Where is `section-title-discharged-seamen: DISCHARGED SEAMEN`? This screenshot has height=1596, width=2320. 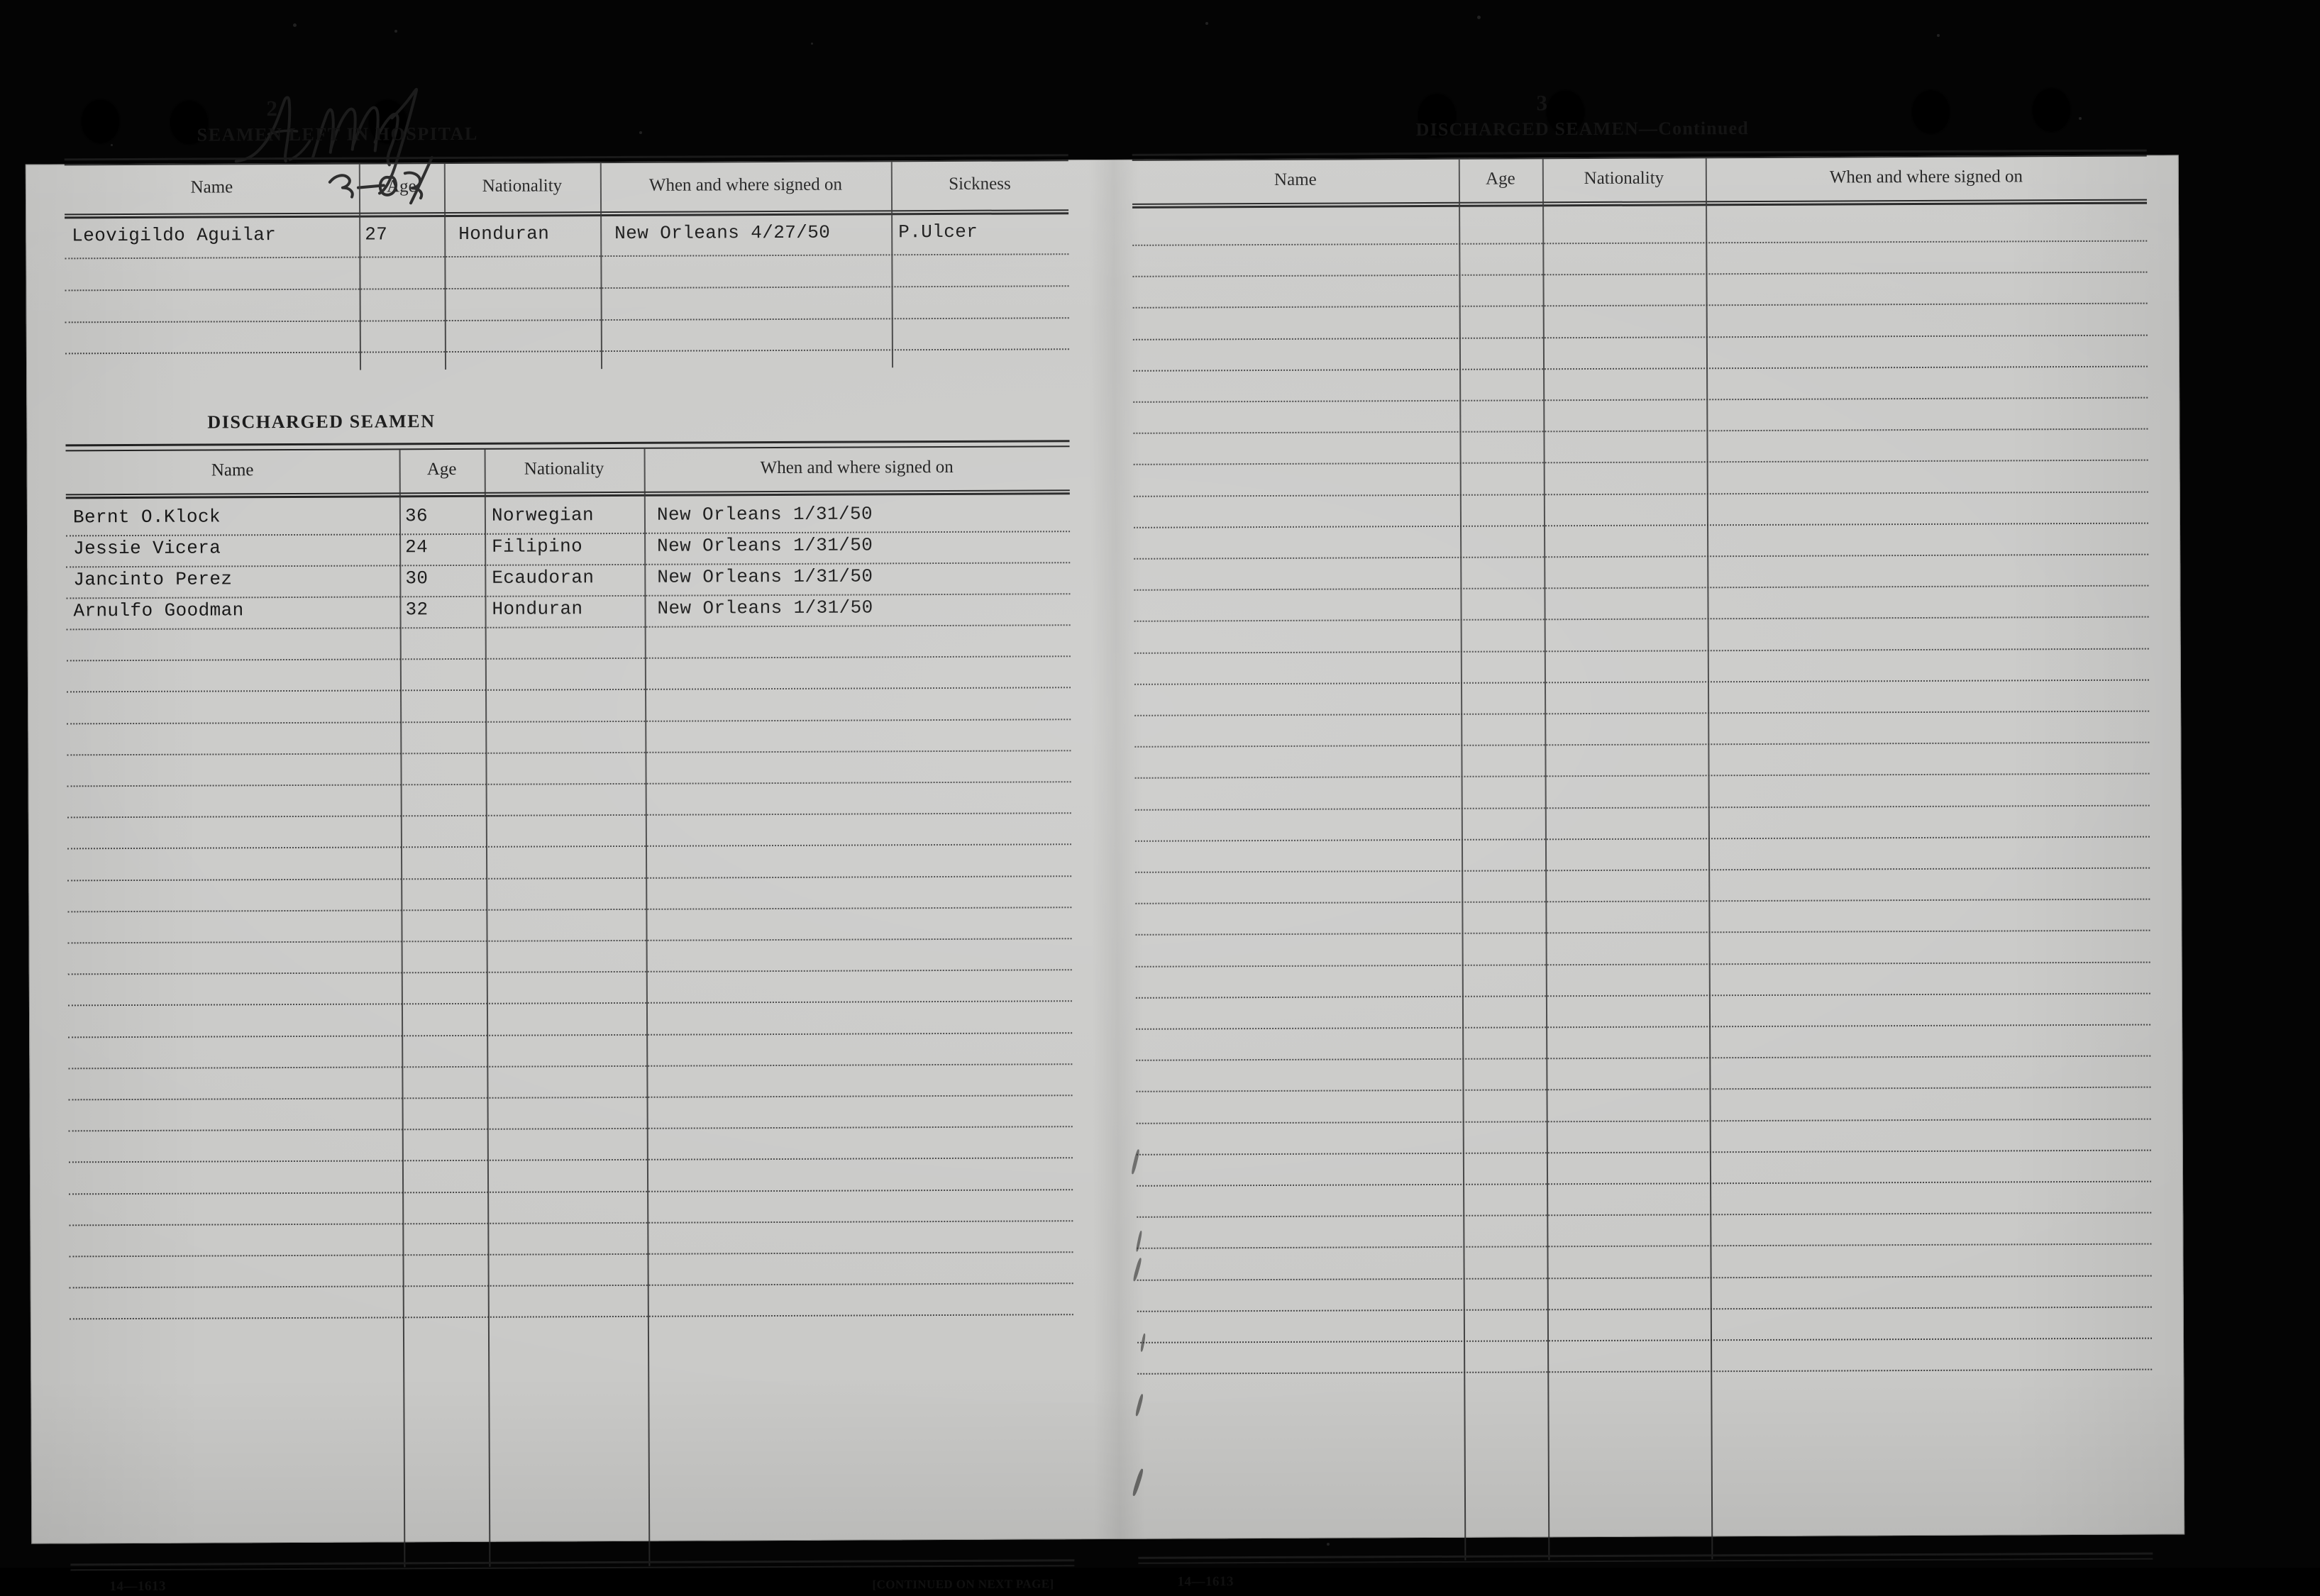
section-title-discharged-seamen: DISCHARGED SEAMEN is located at coordinates (321, 422).